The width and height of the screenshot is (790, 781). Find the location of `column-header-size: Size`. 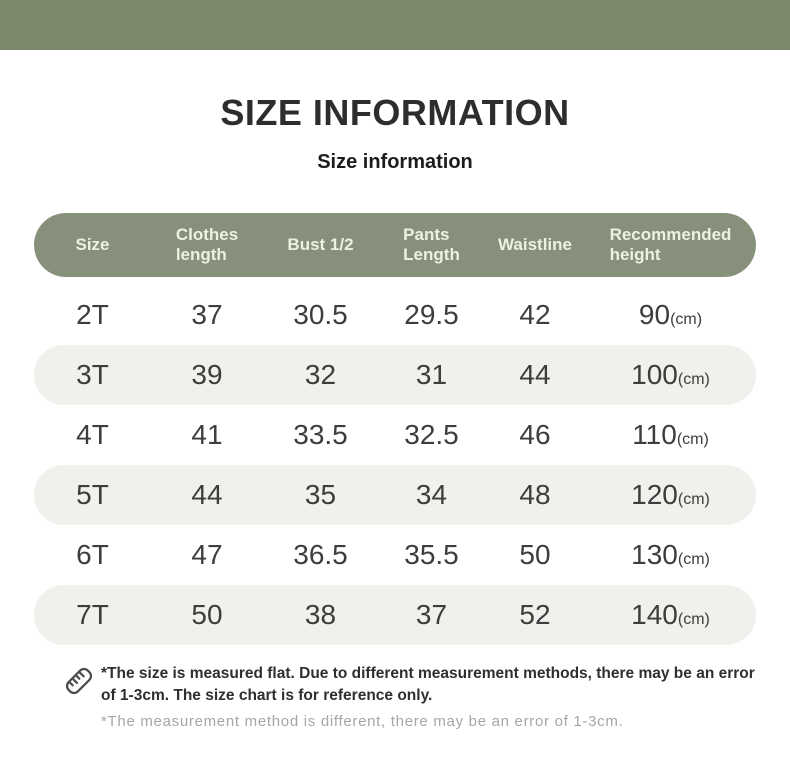

column-header-size: Size is located at coordinates (92, 244).